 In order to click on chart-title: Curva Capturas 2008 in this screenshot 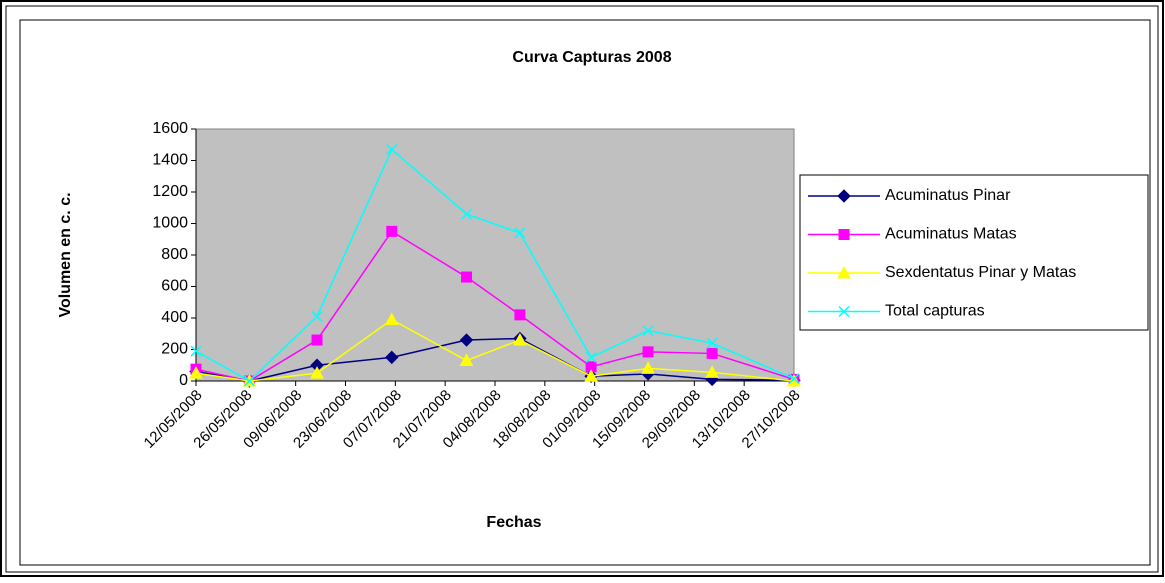, I will do `click(591, 57)`.